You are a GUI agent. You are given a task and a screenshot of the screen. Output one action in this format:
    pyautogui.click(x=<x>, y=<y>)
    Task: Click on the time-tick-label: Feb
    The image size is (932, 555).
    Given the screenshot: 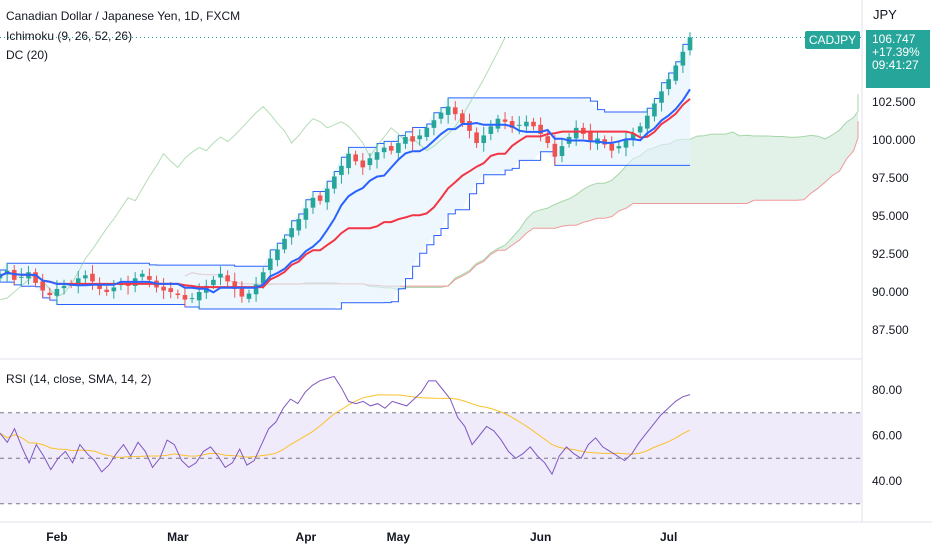 What is the action you would take?
    pyautogui.click(x=56, y=537)
    